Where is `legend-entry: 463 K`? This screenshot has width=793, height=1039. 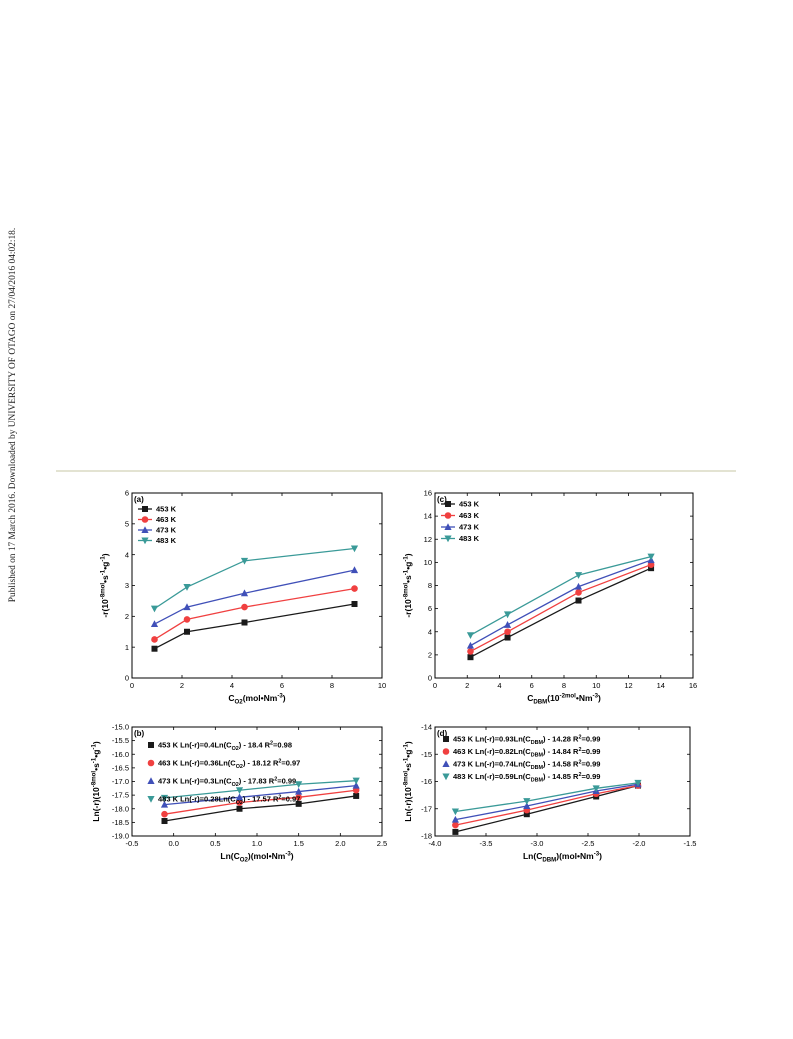 legend-entry: 463 K is located at coordinates (460, 515).